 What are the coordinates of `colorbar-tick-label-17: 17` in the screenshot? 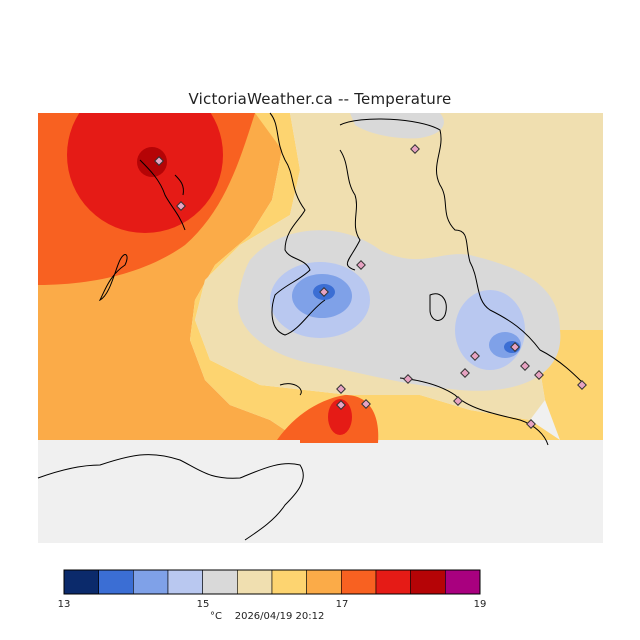 It's located at (342, 604).